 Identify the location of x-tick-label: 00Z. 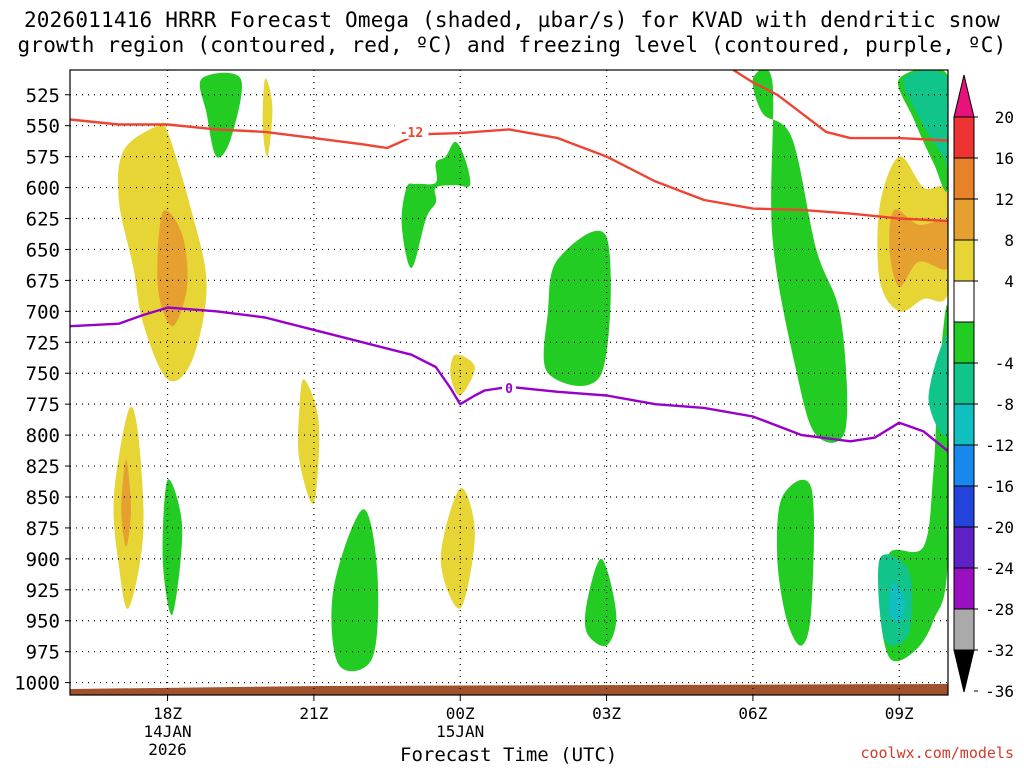
(460, 713).